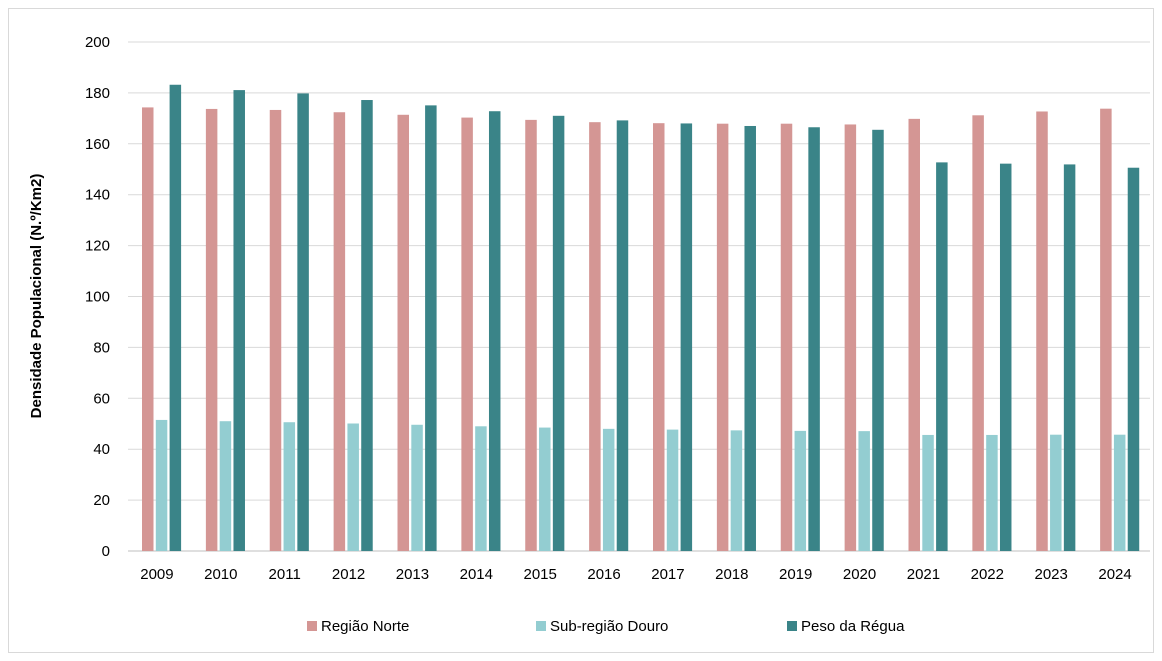 Image resolution: width=1162 pixels, height=661 pixels. I want to click on bar-regi-o-norte-2024, so click(1106, 329).